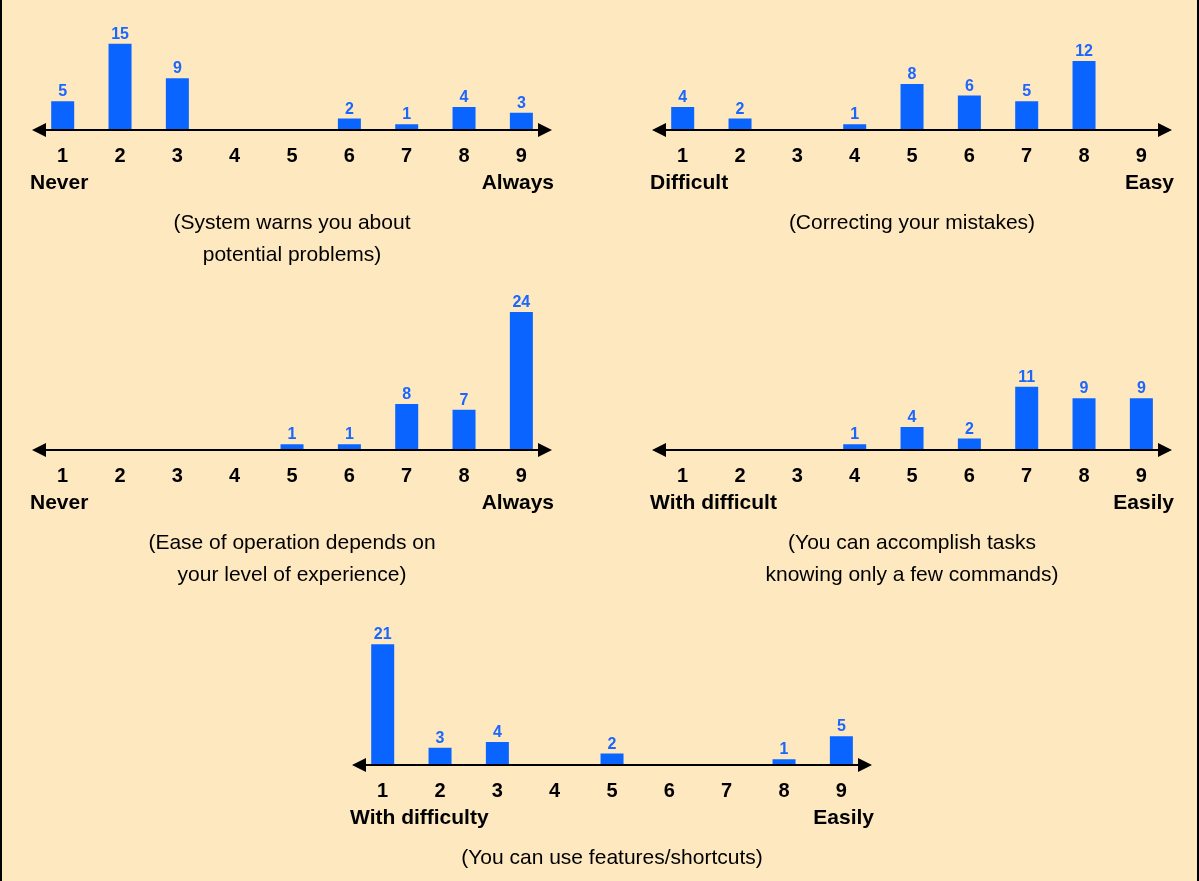 Image resolution: width=1199 pixels, height=881 pixels. I want to click on text: Difficult, so click(689, 182).